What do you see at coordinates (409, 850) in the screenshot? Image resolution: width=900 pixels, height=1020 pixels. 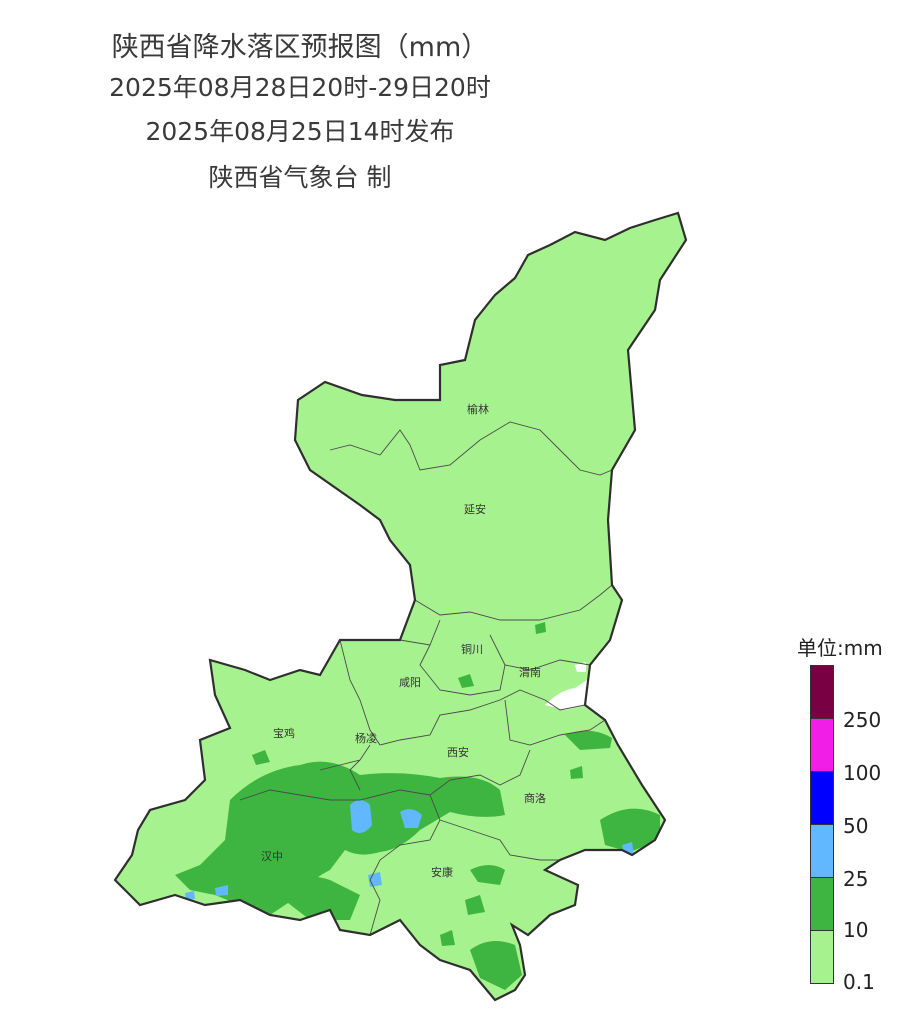 I see `rain-25-50-zones` at bounding box center [409, 850].